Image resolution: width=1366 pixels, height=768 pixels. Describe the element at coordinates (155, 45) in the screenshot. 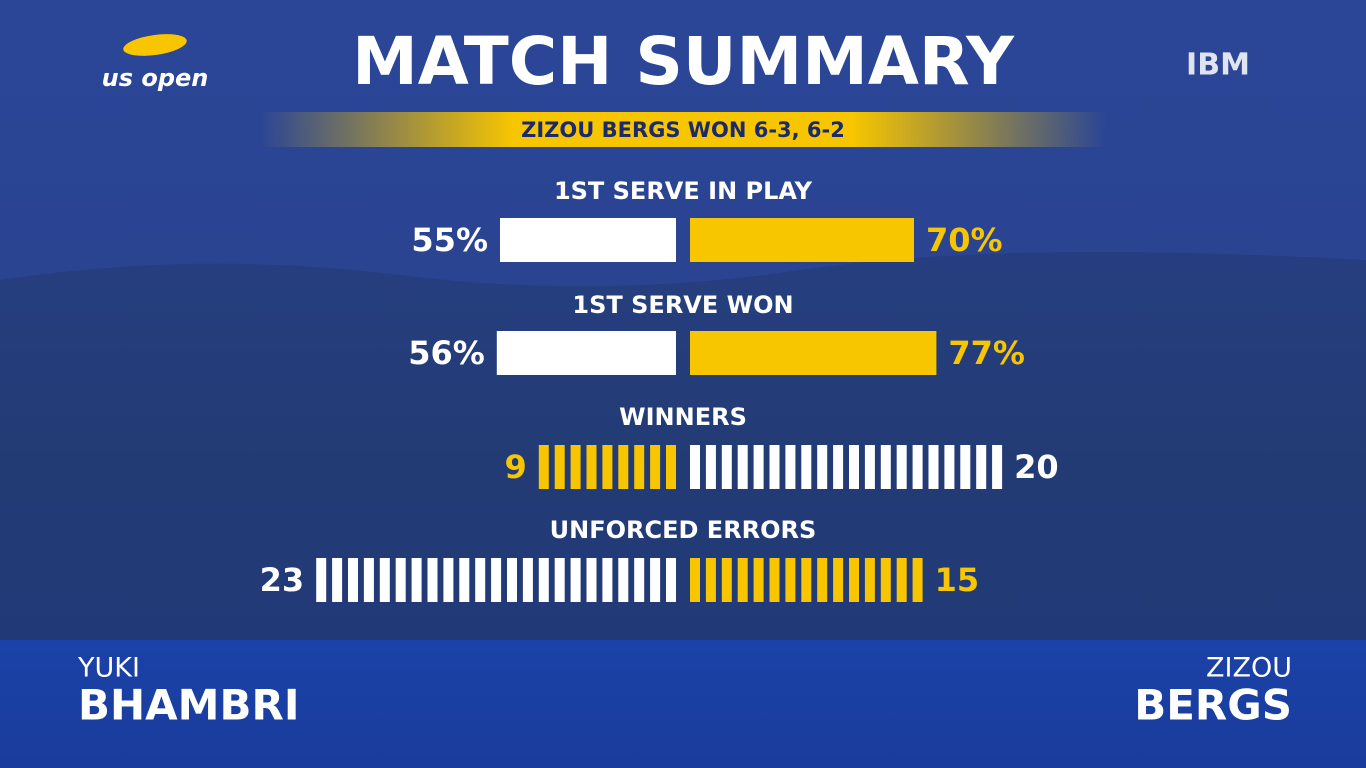

I see `logo-swoosh` at that location.